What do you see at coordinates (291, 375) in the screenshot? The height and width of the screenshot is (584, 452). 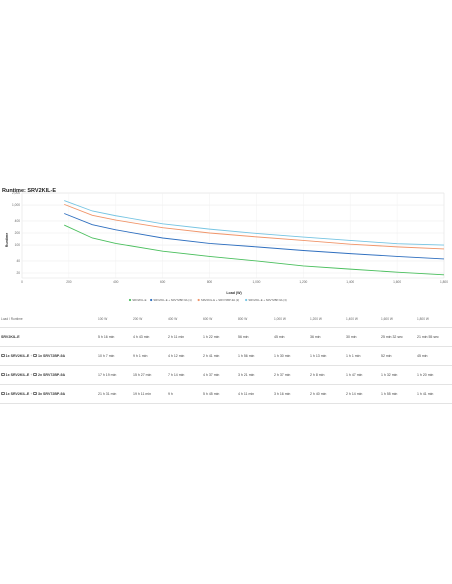 I see `runtime-value: 2 h 37 min` at bounding box center [291, 375].